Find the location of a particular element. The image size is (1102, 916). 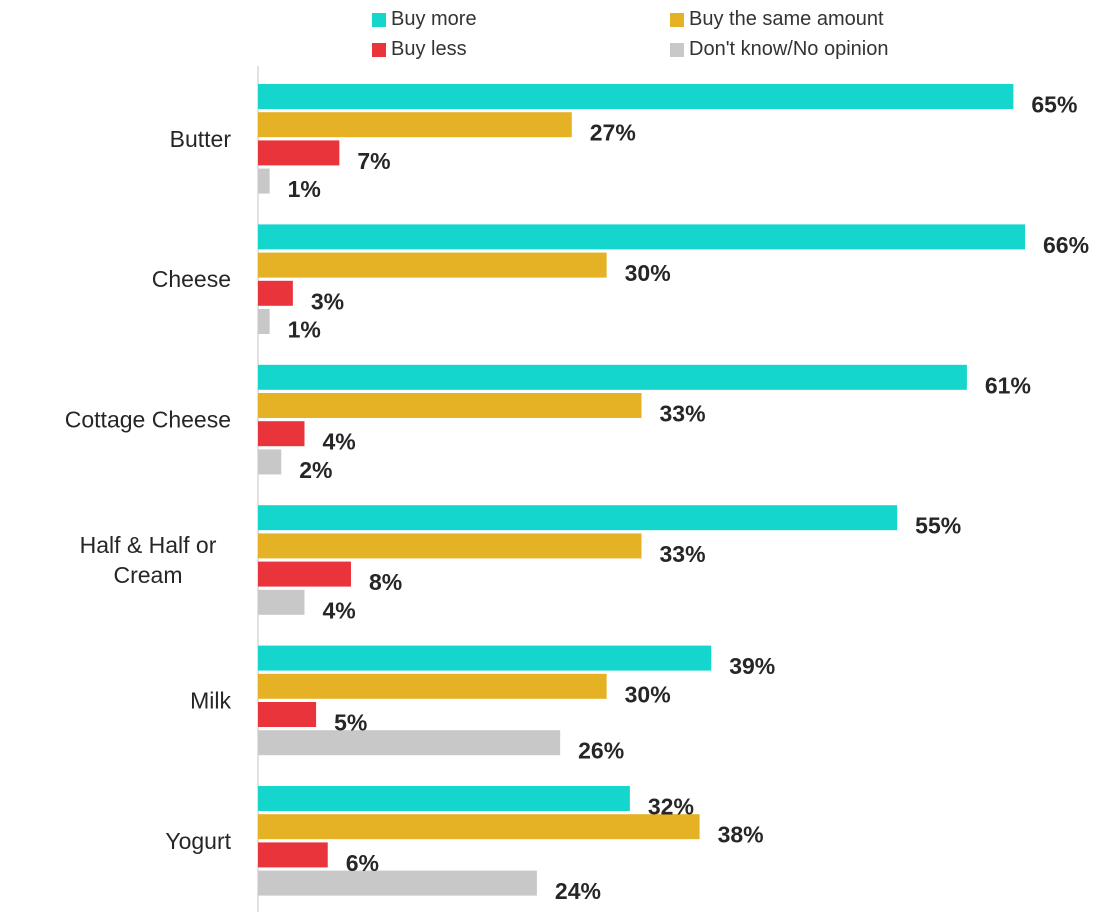

value-label-cottage-cheese-buy-the-same-amount: 33% is located at coordinates (683, 414).